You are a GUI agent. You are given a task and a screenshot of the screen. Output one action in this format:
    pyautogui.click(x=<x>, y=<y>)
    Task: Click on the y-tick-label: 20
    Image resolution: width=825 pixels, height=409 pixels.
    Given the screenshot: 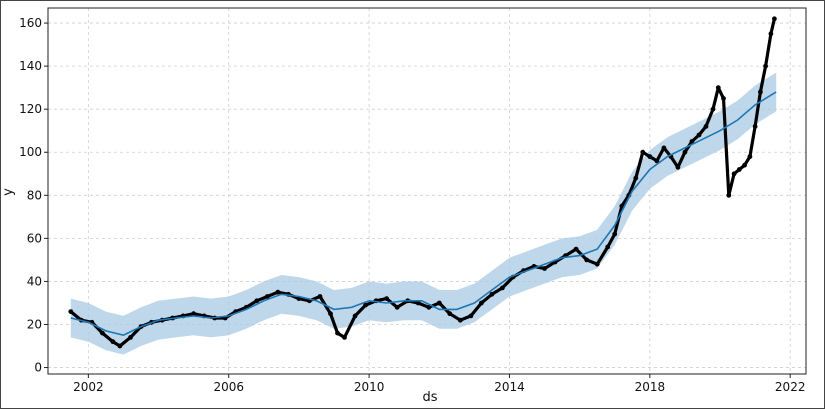 What is the action you would take?
    pyautogui.click(x=34, y=324)
    